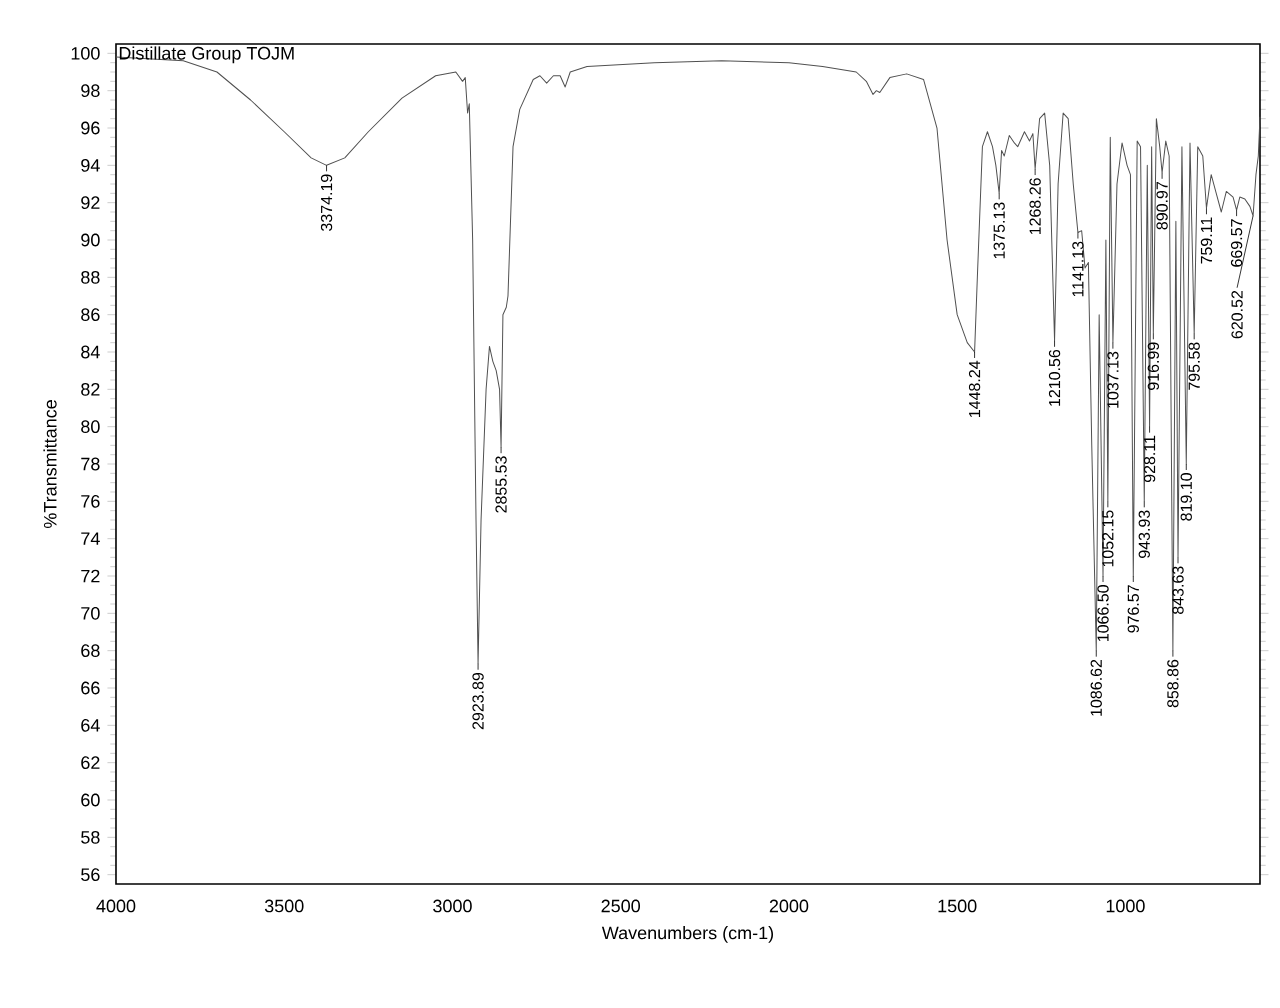 This screenshot has width=1280, height=1008. What do you see at coordinates (90, 725) in the screenshot?
I see `y-tick-label: 64` at bounding box center [90, 725].